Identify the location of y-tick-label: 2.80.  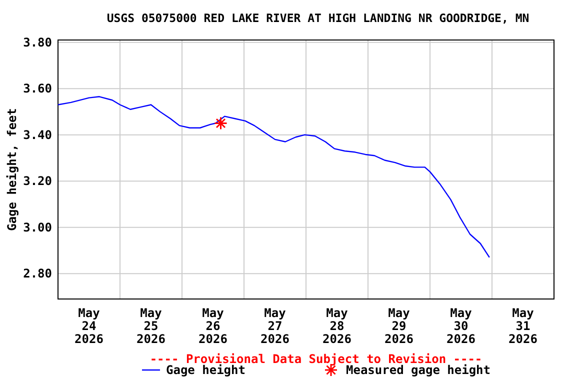
(37, 273).